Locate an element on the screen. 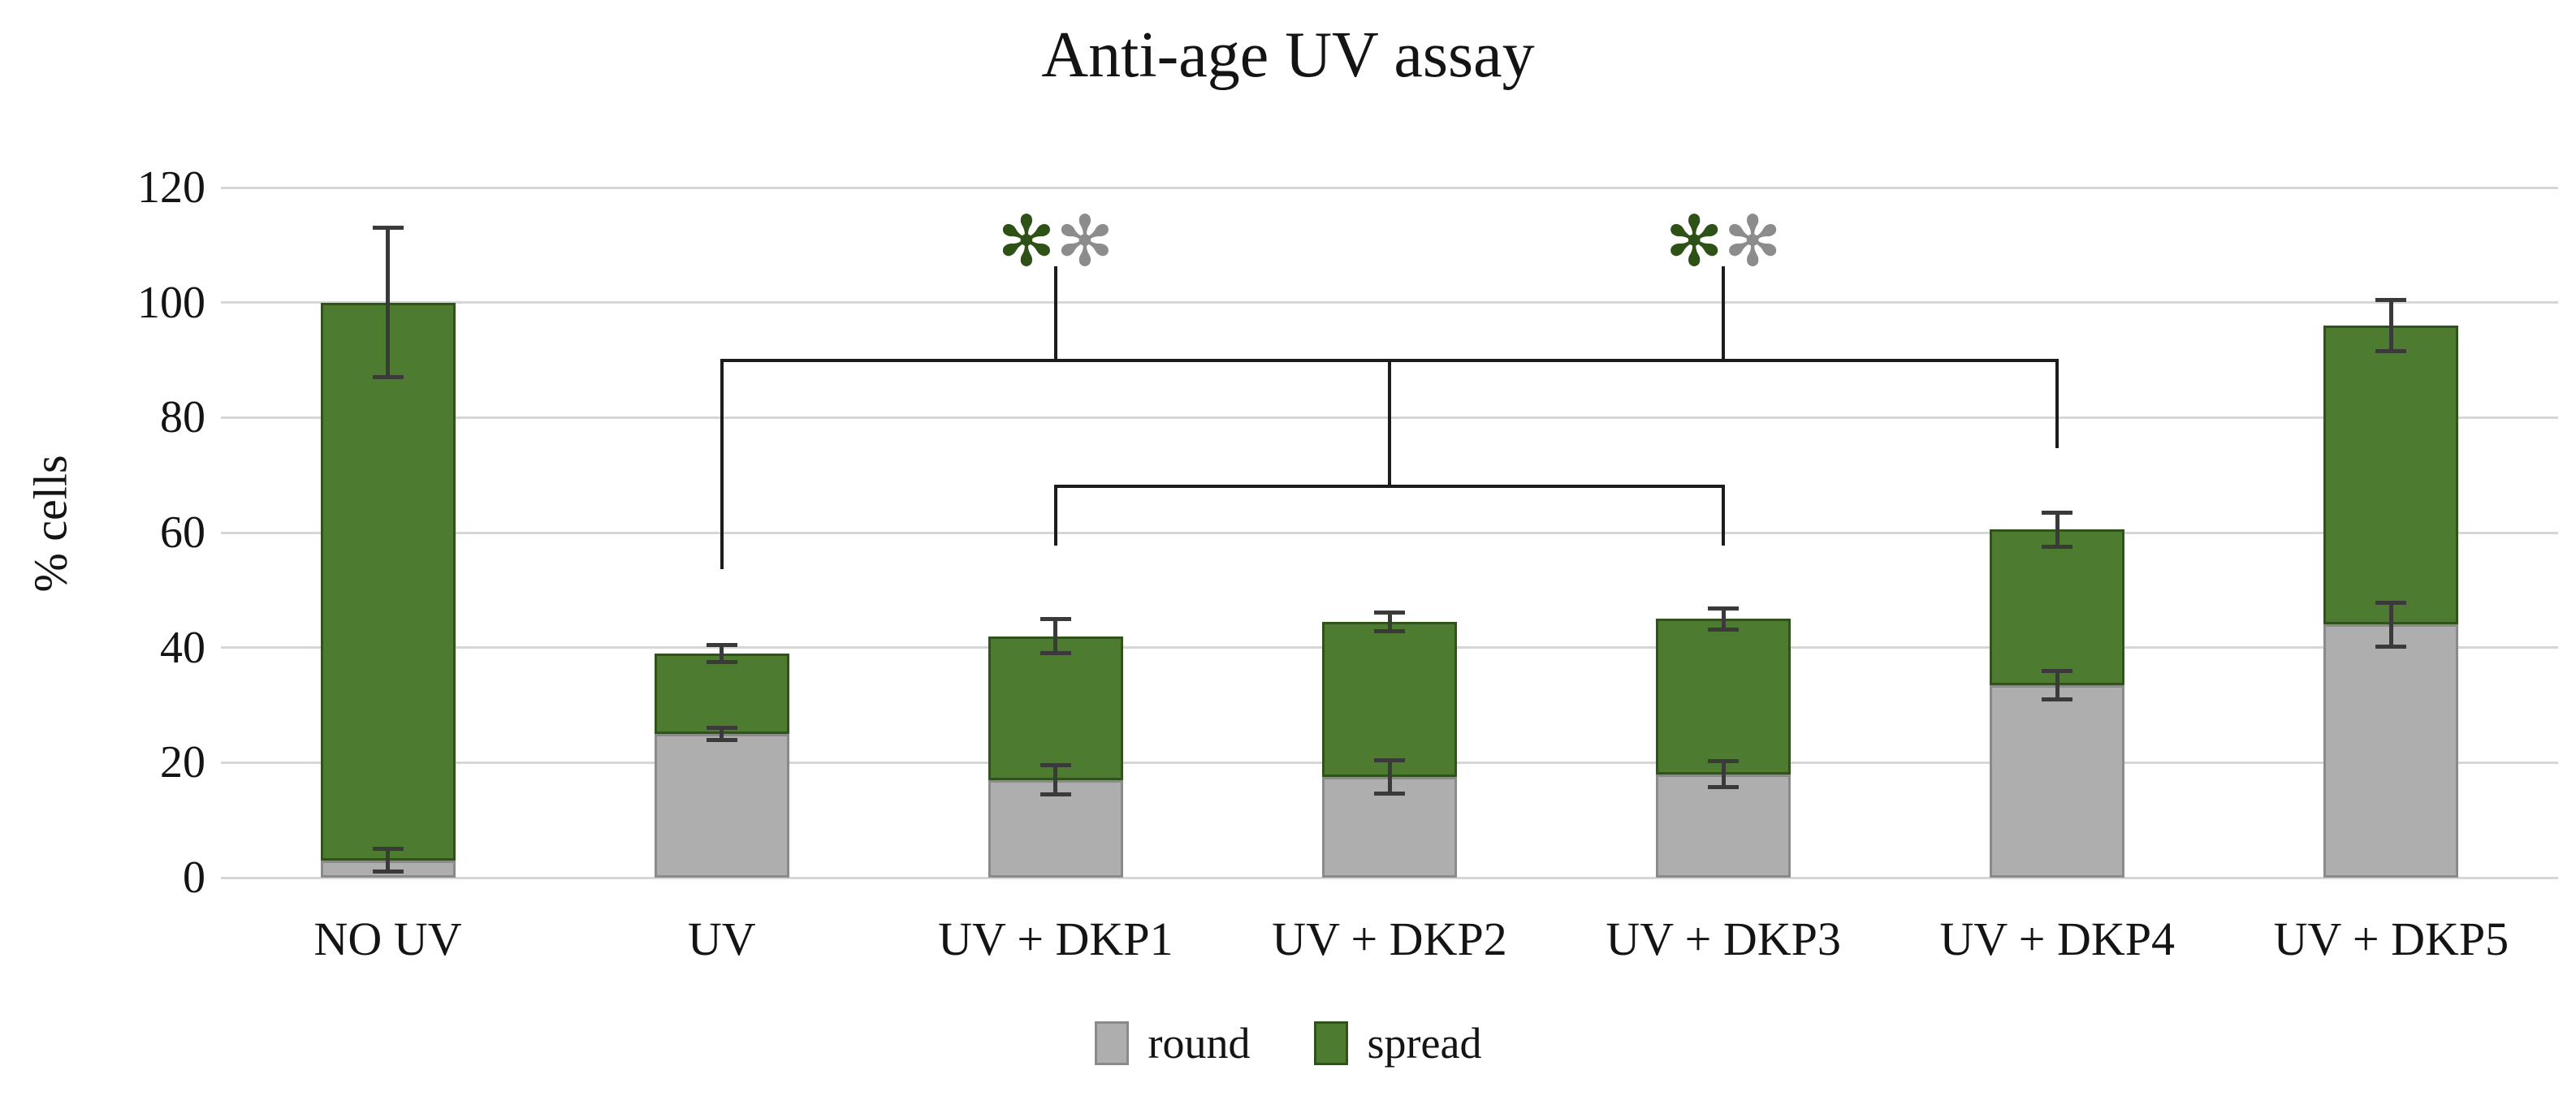 The image size is (2576, 1109). chart-title: Anti-age UV assay is located at coordinates (1288, 55).